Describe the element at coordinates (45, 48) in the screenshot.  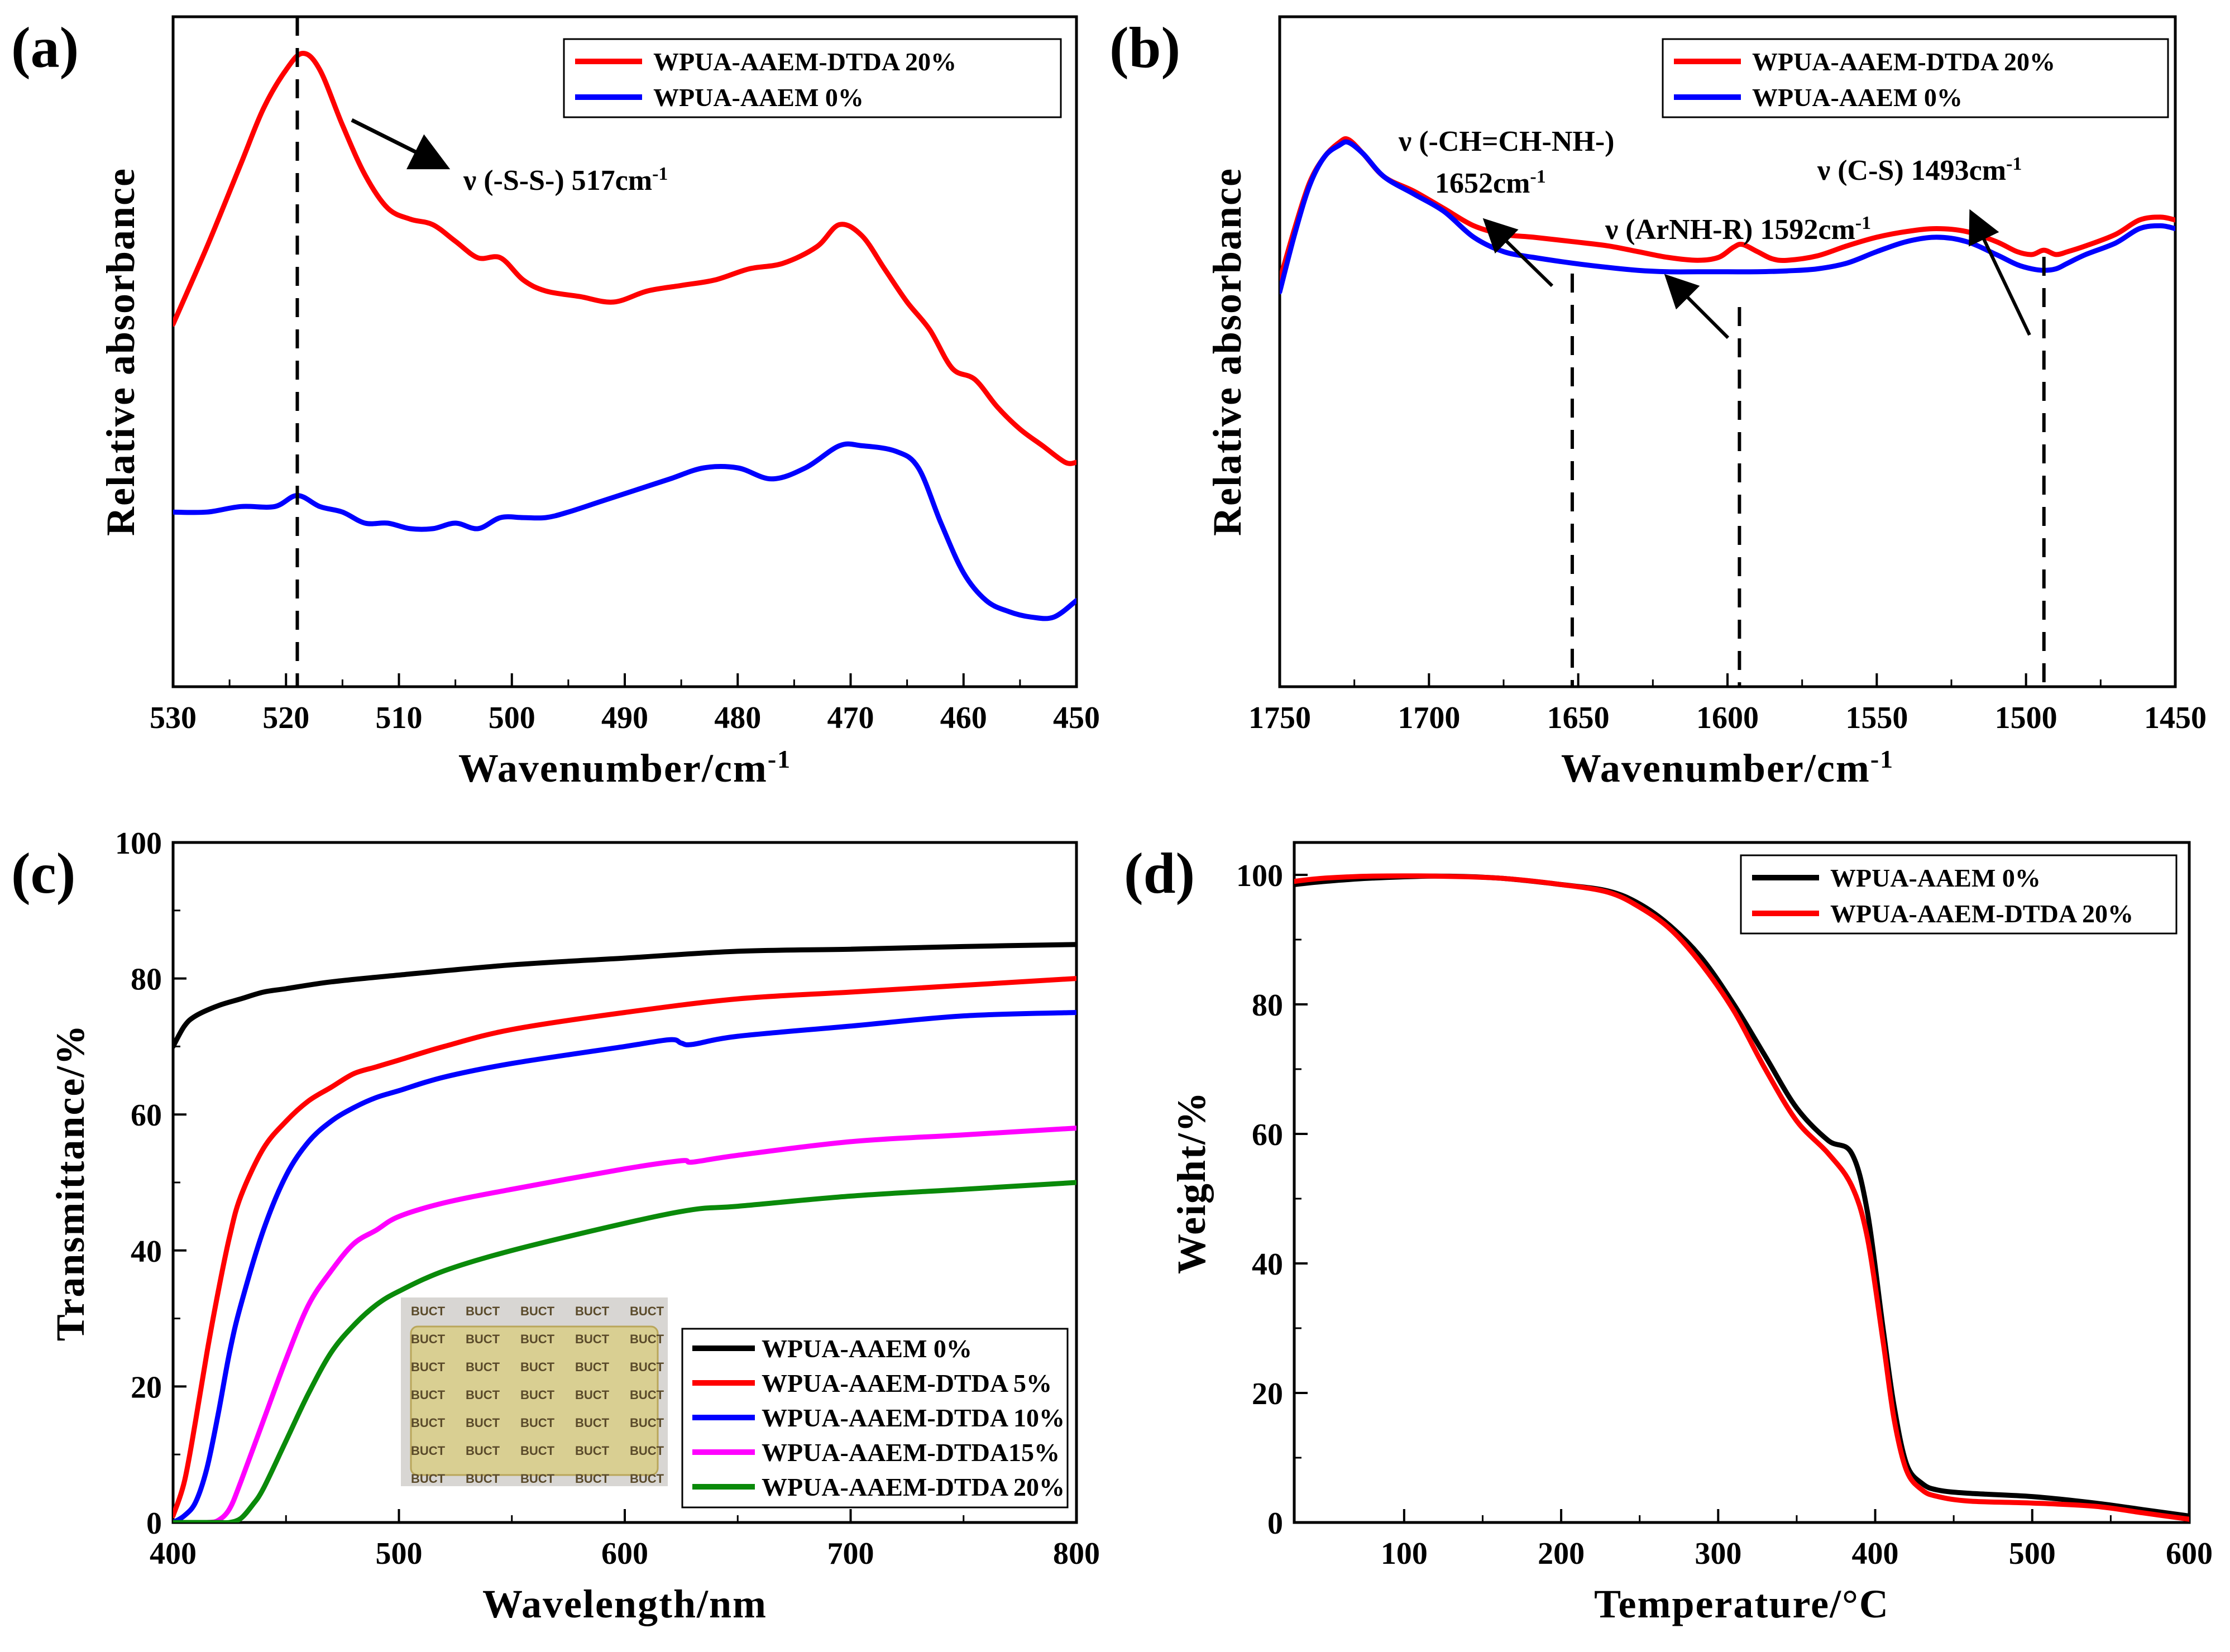
I see `panel-label: (a)` at that location.